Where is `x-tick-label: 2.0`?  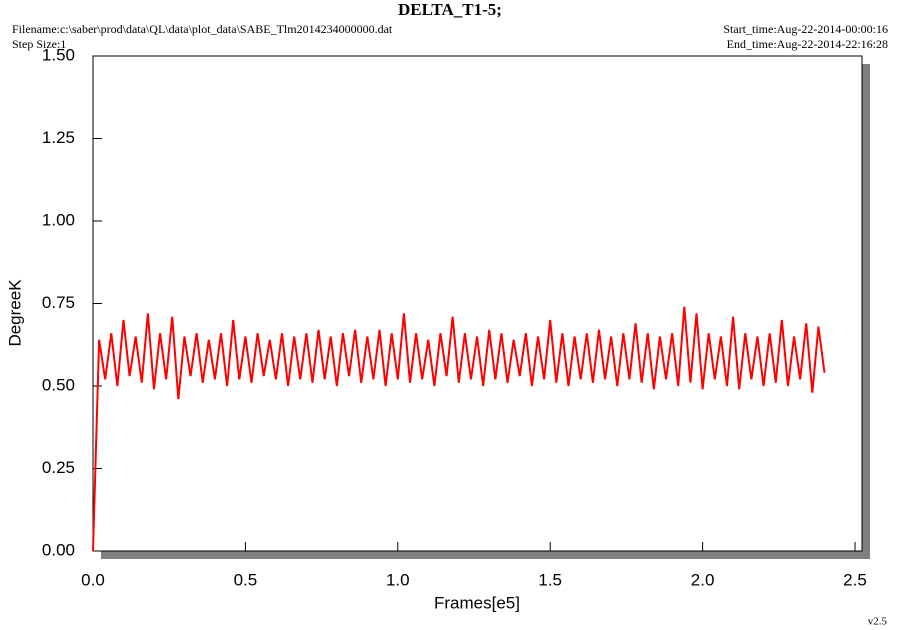
x-tick-label: 2.0 is located at coordinates (703, 579).